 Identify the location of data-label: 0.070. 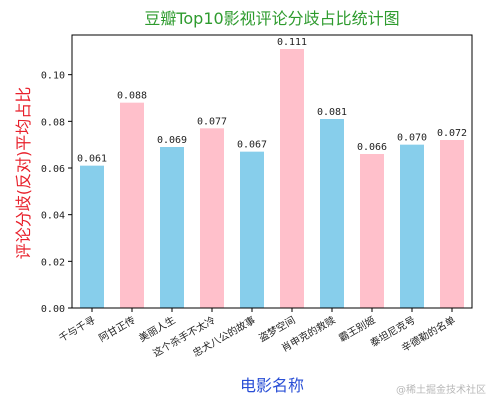
(412, 138).